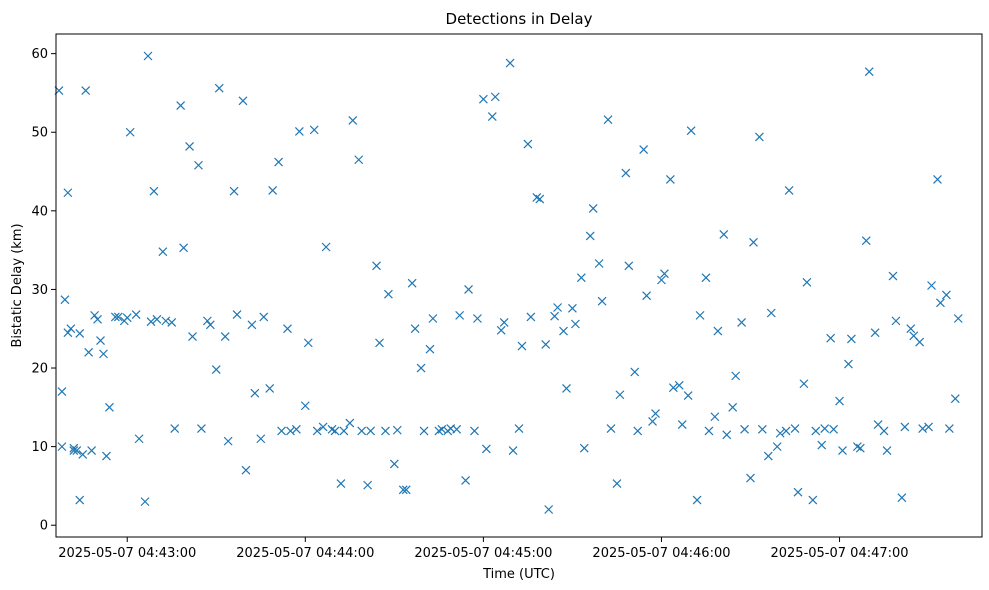  What do you see at coordinates (839, 553) in the screenshot?
I see `x-tick-label: 2025-05-07 04:47:00` at bounding box center [839, 553].